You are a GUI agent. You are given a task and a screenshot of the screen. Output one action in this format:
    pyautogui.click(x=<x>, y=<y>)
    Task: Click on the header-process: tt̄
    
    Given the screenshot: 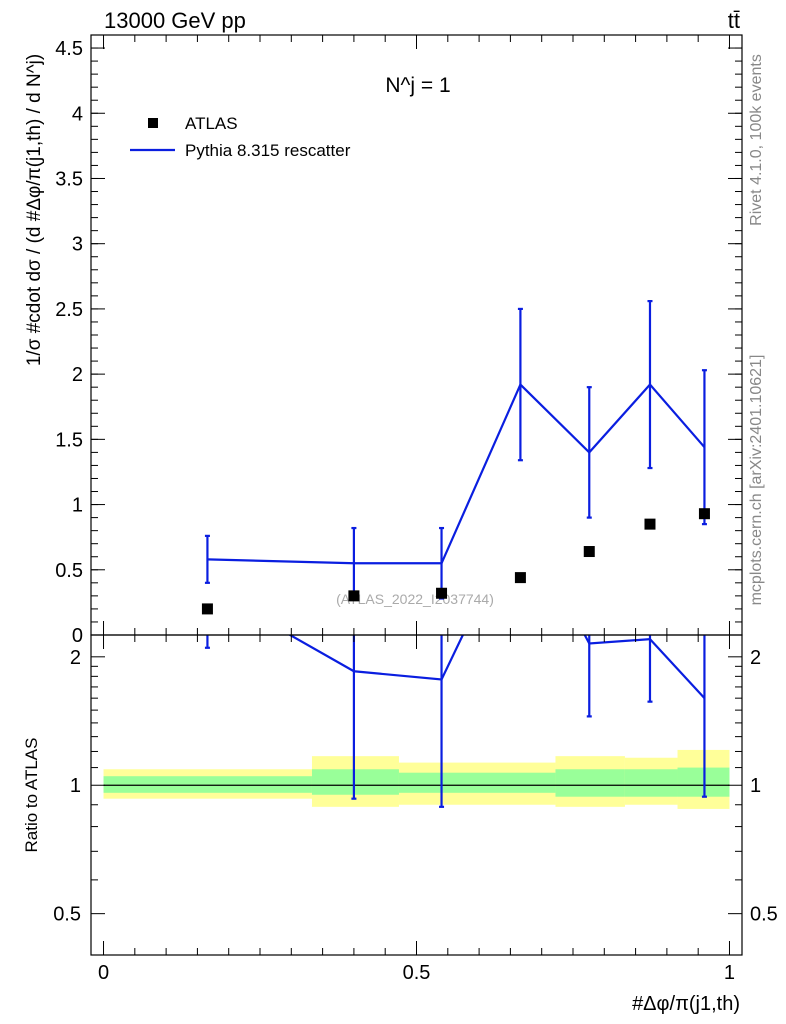 What is the action you would take?
    pyautogui.click(x=734, y=20)
    